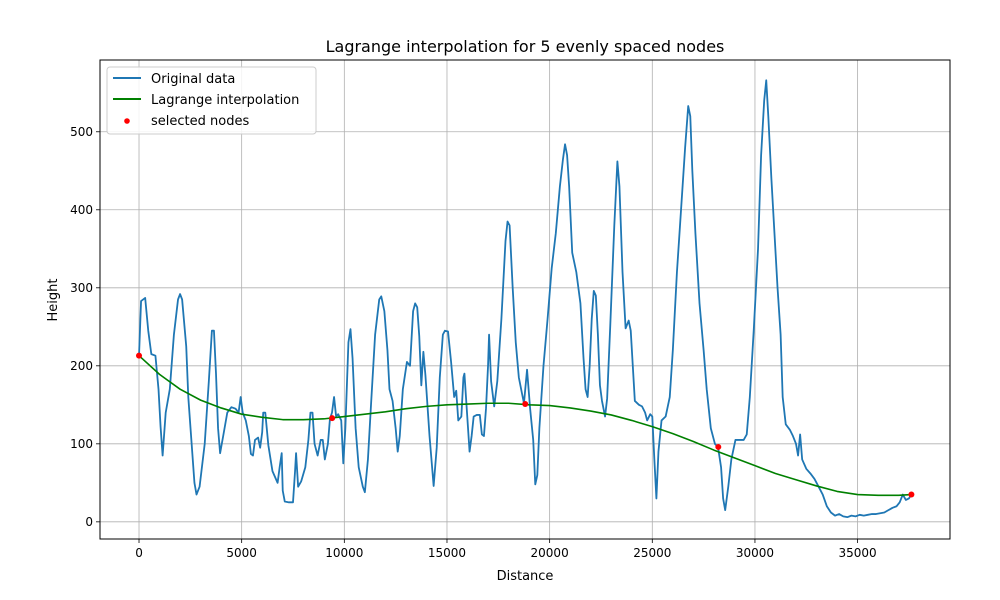 The height and width of the screenshot is (600, 1000). Describe the element at coordinates (550, 553) in the screenshot. I see `x-tick-label: 20000` at that location.